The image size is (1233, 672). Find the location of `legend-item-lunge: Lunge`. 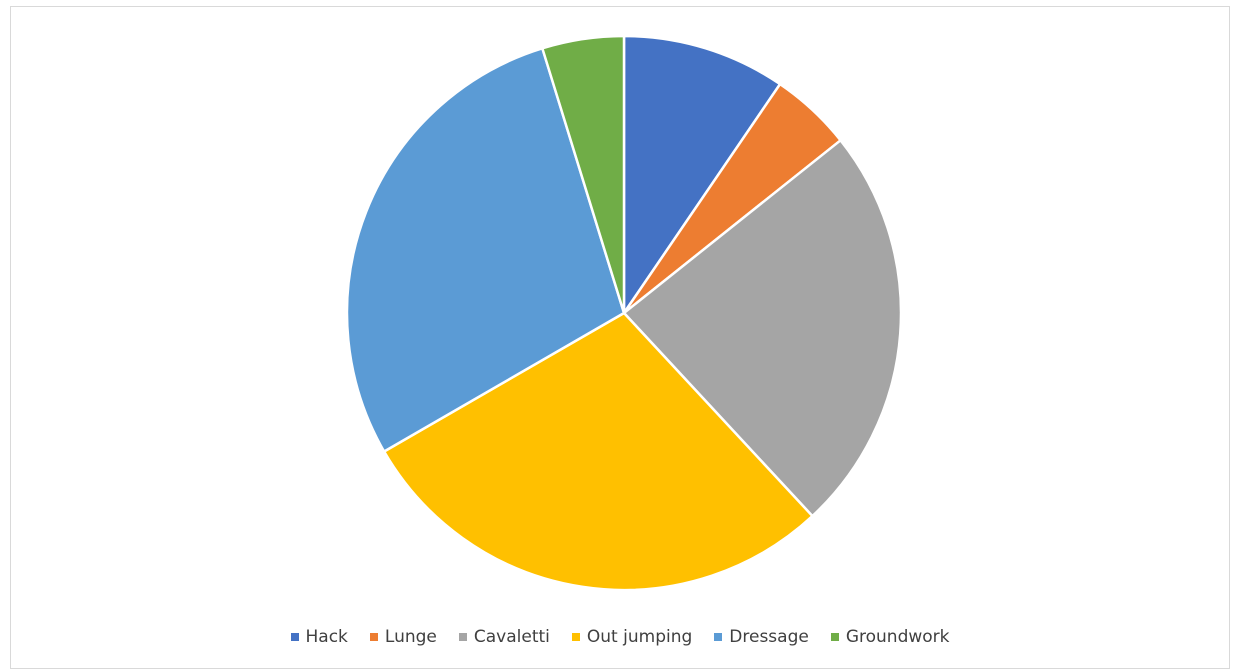

legend-item-lunge: Lunge is located at coordinates (403, 637).